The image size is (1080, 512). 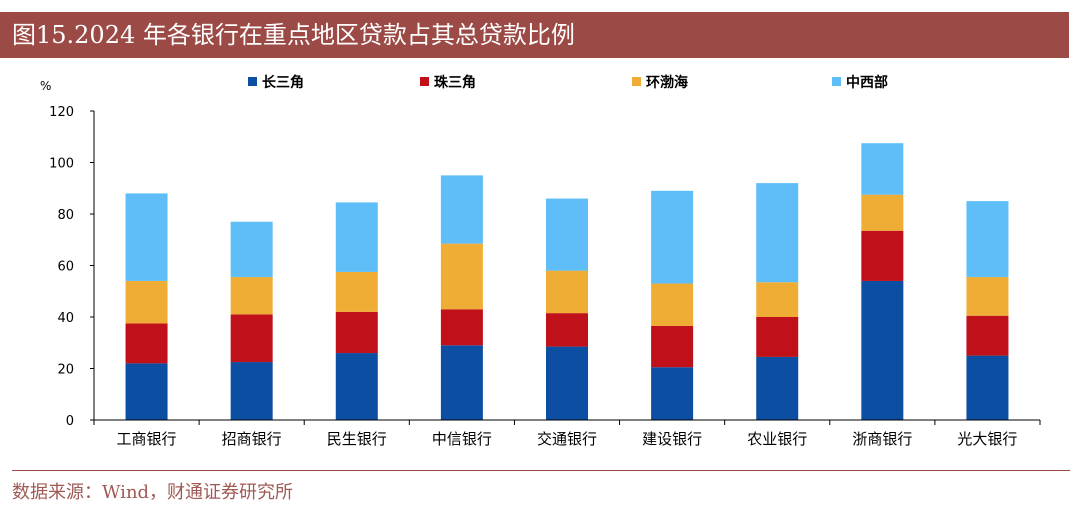 I want to click on x-axis: 工商银行 招商银行 民生银行 中信银行 交通银行 建设银行 农业银行 浙商银行 光大银行, so click(x=567, y=433).